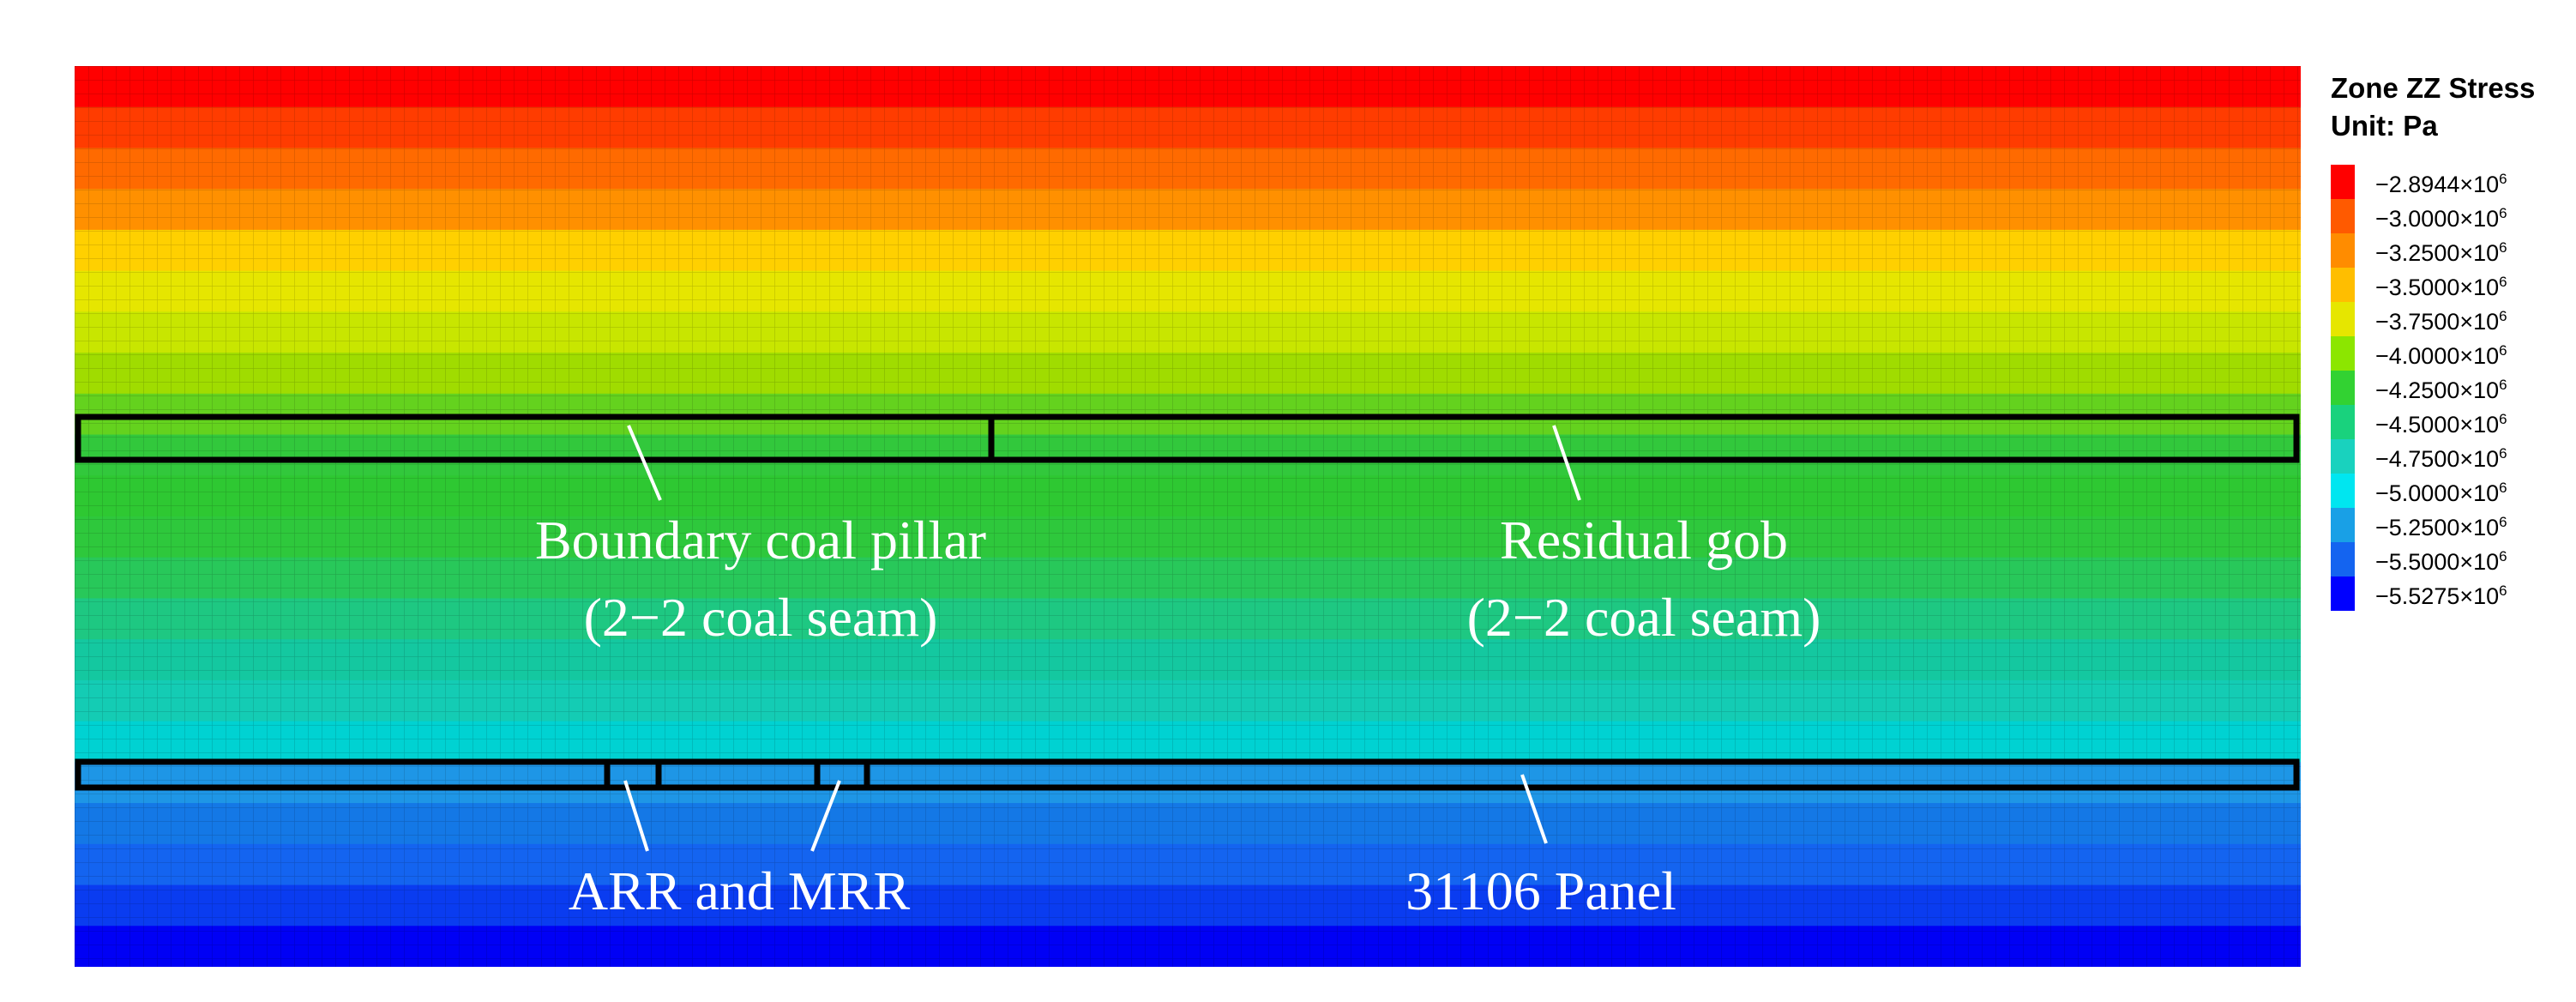  I want to click on arr-leader, so click(636, 816).